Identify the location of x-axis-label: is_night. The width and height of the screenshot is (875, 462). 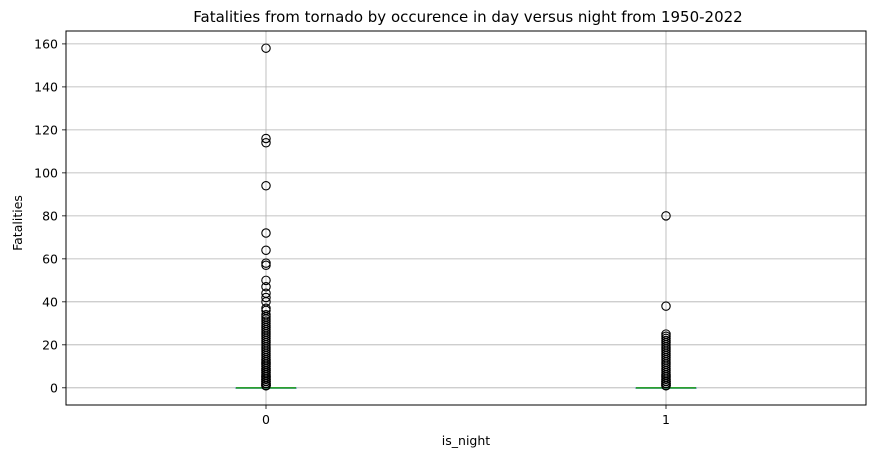
(466, 440).